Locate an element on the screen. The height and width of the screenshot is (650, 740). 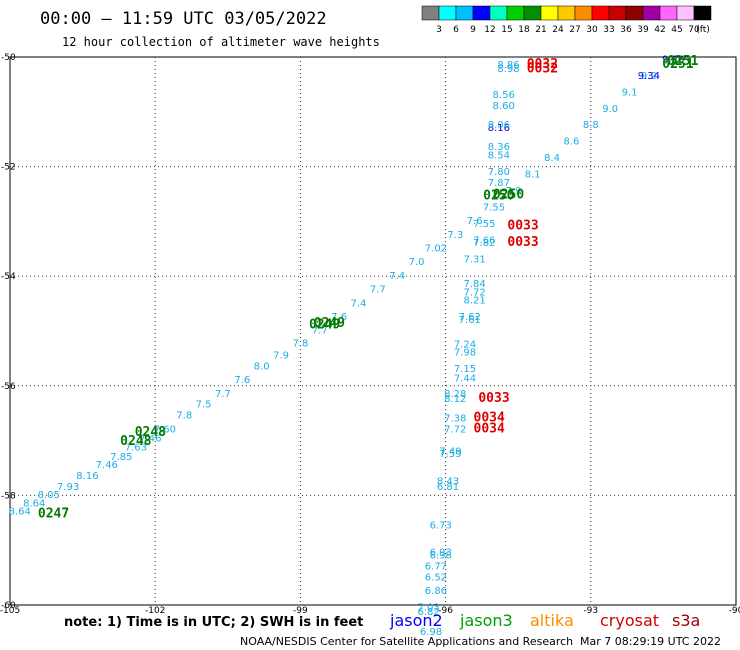
swh-value-label: 7.72 is located at coordinates (455, 429).